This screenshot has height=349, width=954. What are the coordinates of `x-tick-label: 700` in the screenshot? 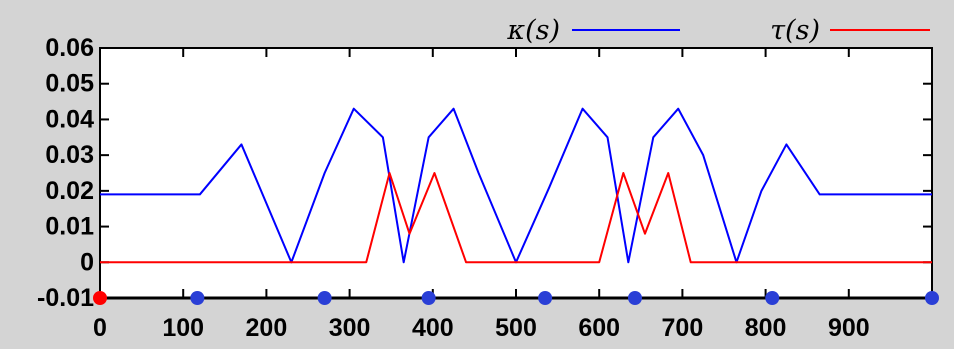 It's located at (683, 328).